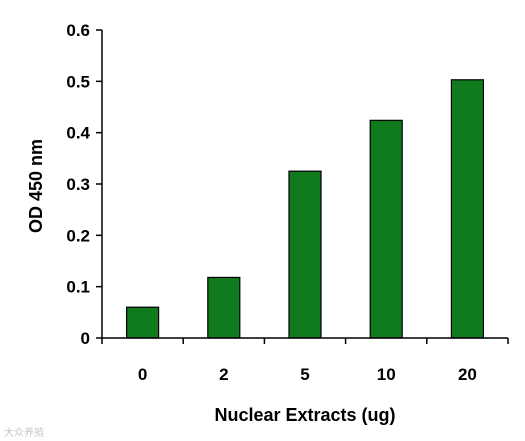  I want to click on y-axis-title: OD 450 nm, so click(36, 186).